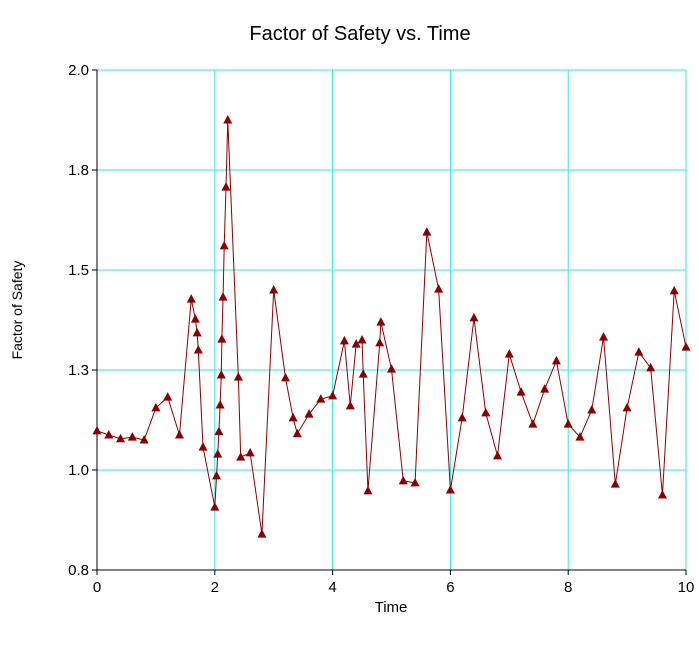 This screenshot has height=646, width=699. What do you see at coordinates (686, 587) in the screenshot?
I see `x-tick-label: 10` at bounding box center [686, 587].